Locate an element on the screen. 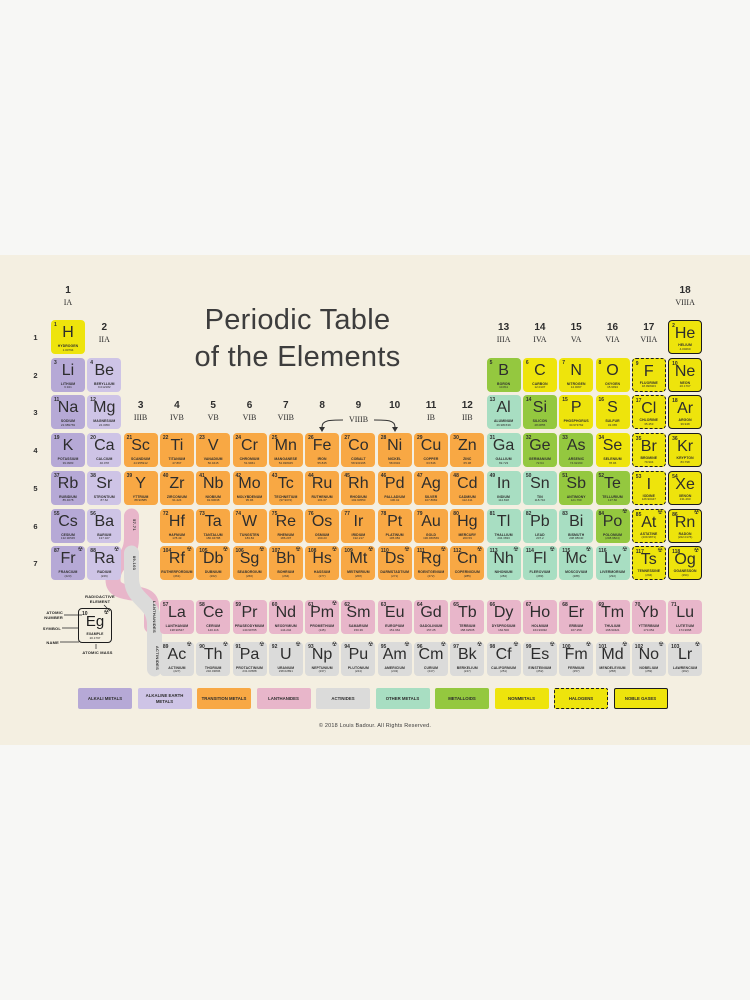 This screenshot has height=1000, width=750. legend-actinide: ACTINIDES is located at coordinates (343, 698).